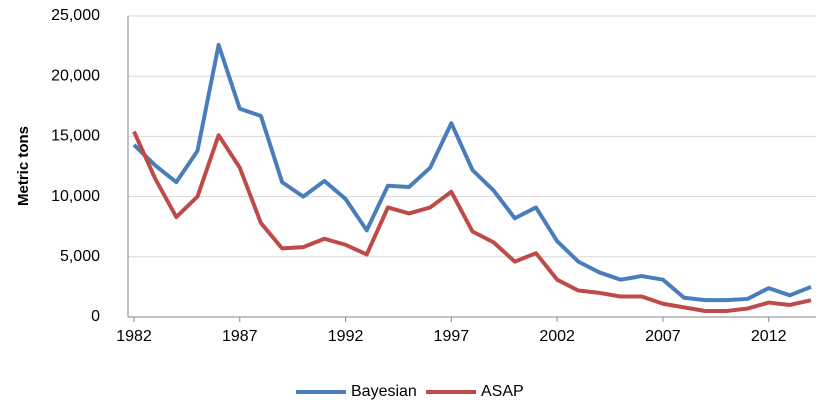 Image resolution: width=821 pixels, height=414 pixels. Describe the element at coordinates (663, 336) in the screenshot. I see `x-tick-label: 2007` at that location.